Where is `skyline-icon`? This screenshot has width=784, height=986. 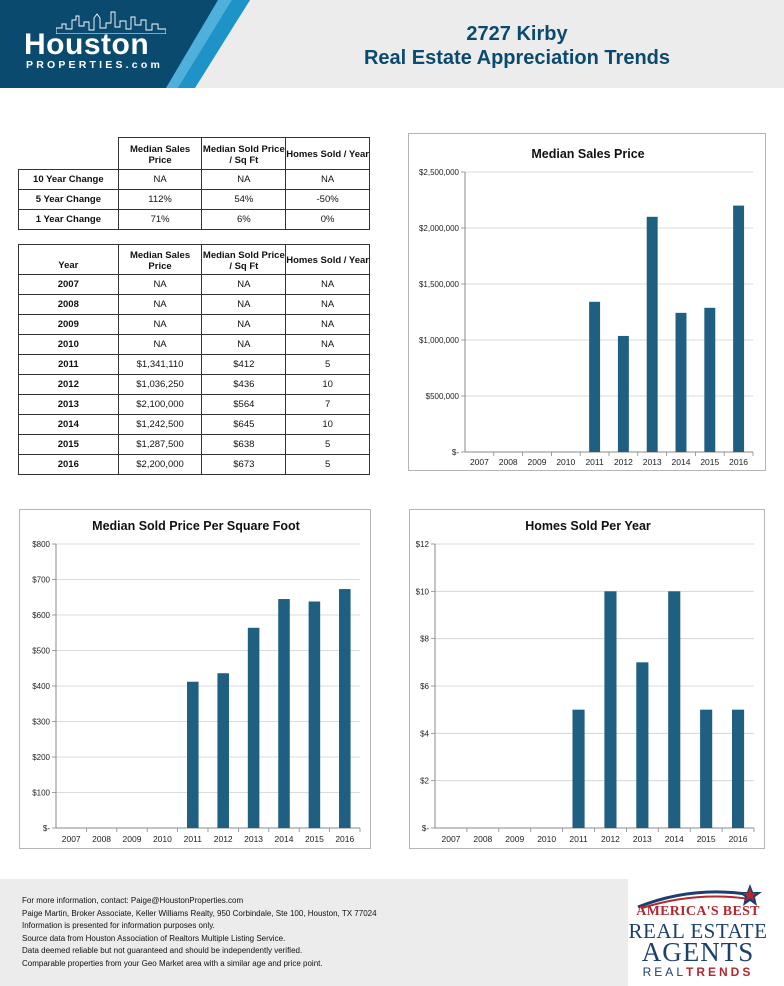 skyline-icon is located at coordinates (111, 22).